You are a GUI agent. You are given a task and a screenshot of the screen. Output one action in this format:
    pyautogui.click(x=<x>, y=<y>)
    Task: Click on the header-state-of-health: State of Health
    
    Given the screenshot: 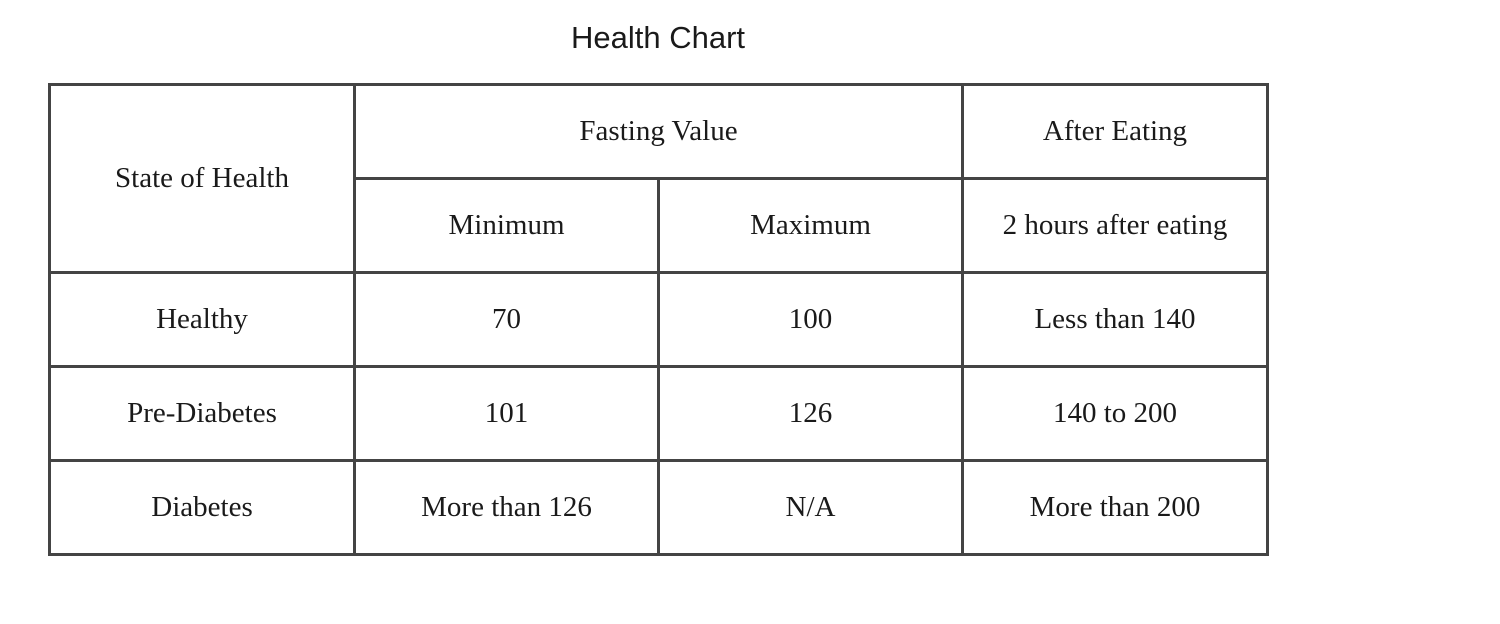 What is the action you would take?
    pyautogui.click(x=202, y=178)
    